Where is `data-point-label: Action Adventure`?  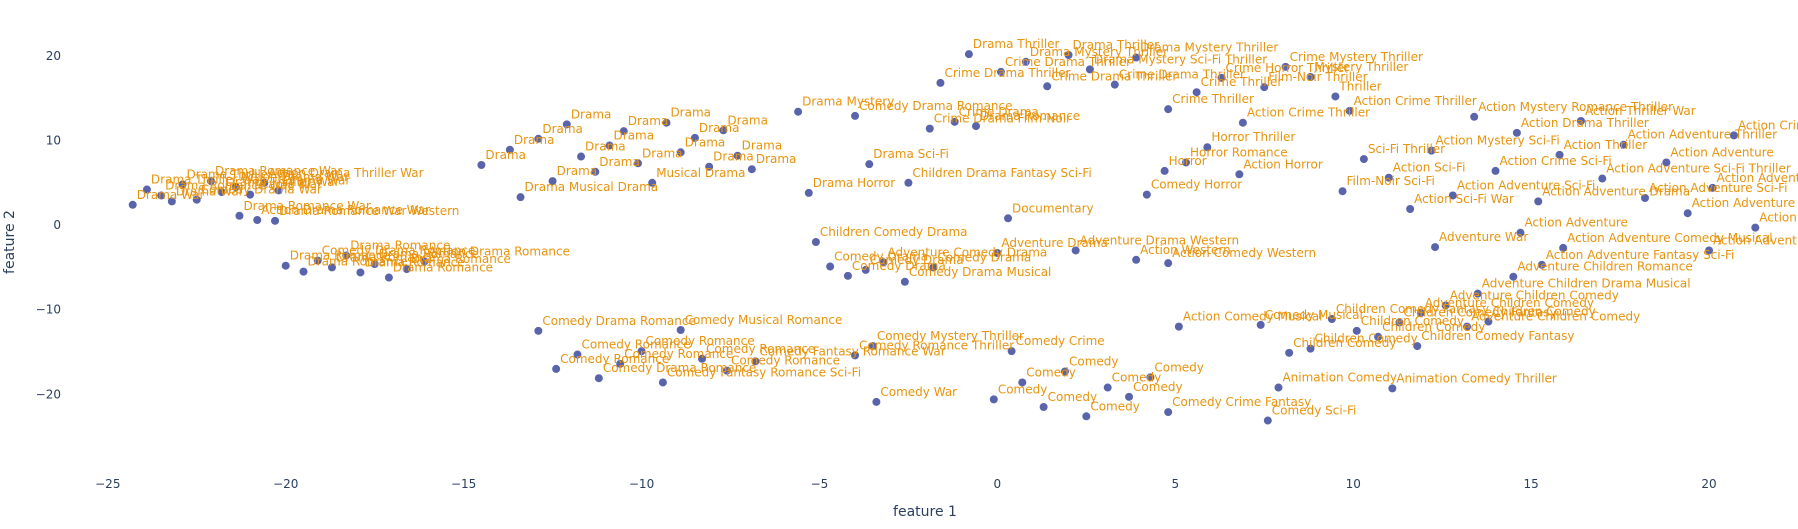 data-point-label: Action Adventure is located at coordinates (1721, 152).